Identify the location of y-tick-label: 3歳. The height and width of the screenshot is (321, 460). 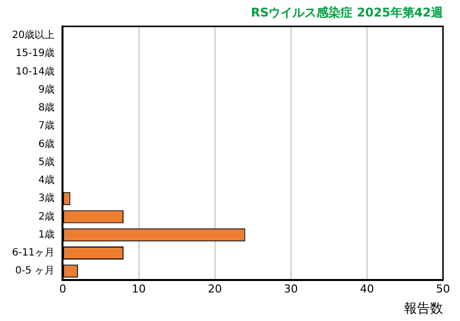
(46, 198).